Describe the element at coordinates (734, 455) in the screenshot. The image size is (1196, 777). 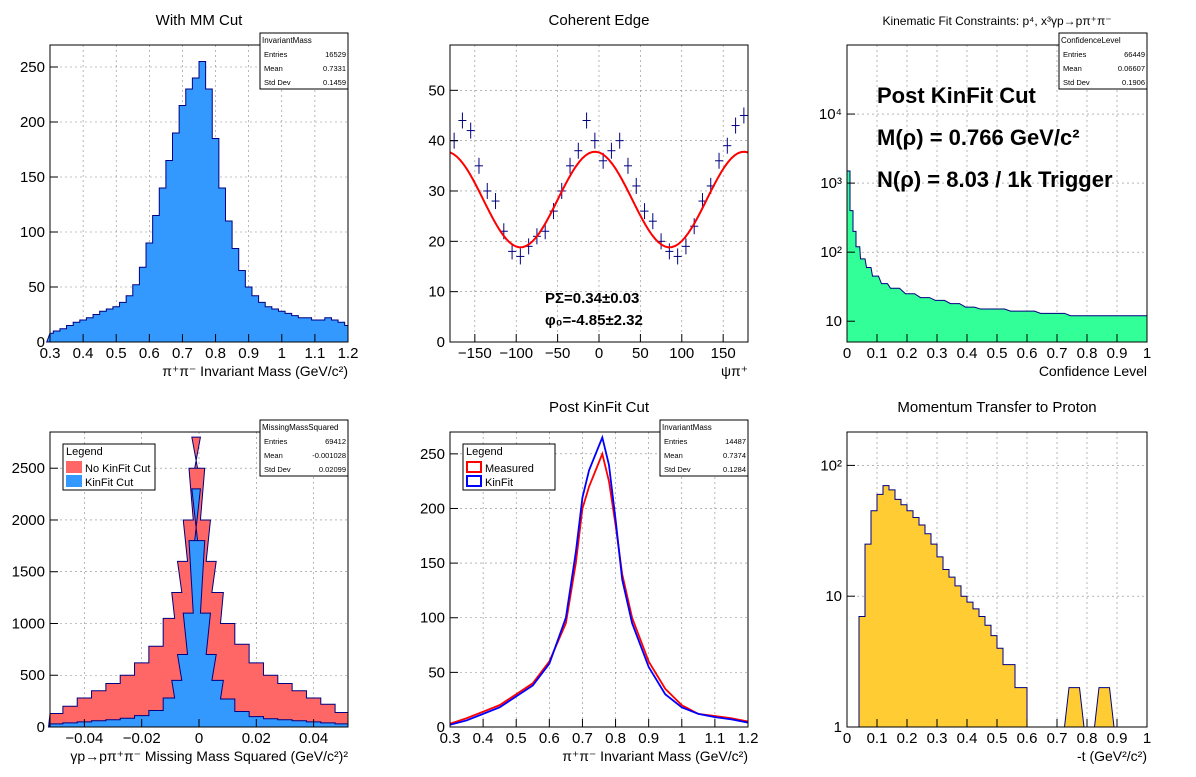
I see `stats-value: 0.7374` at that location.